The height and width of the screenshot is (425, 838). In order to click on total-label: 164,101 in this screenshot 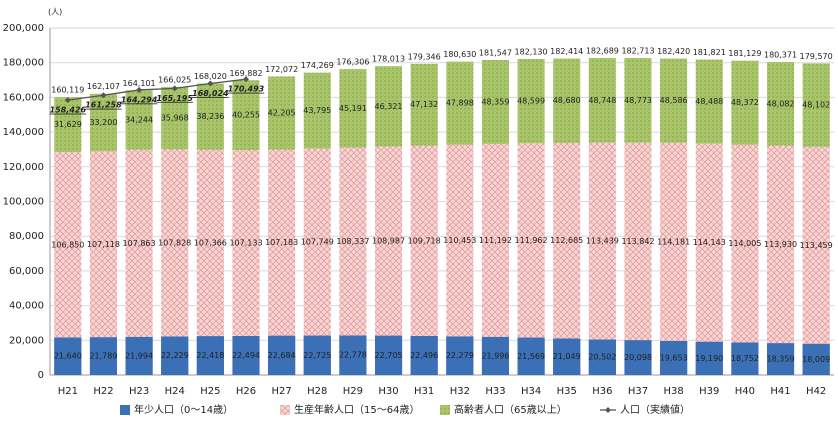, I will do `click(139, 83)`.